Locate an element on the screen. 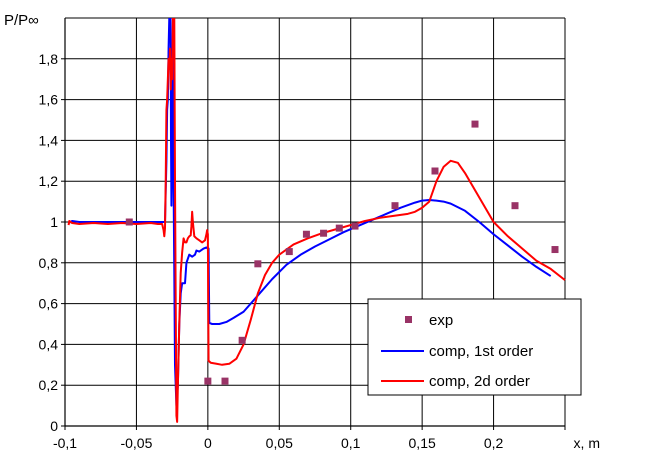  legend-label-1st-order: comp, 1st order is located at coordinates (481, 351).